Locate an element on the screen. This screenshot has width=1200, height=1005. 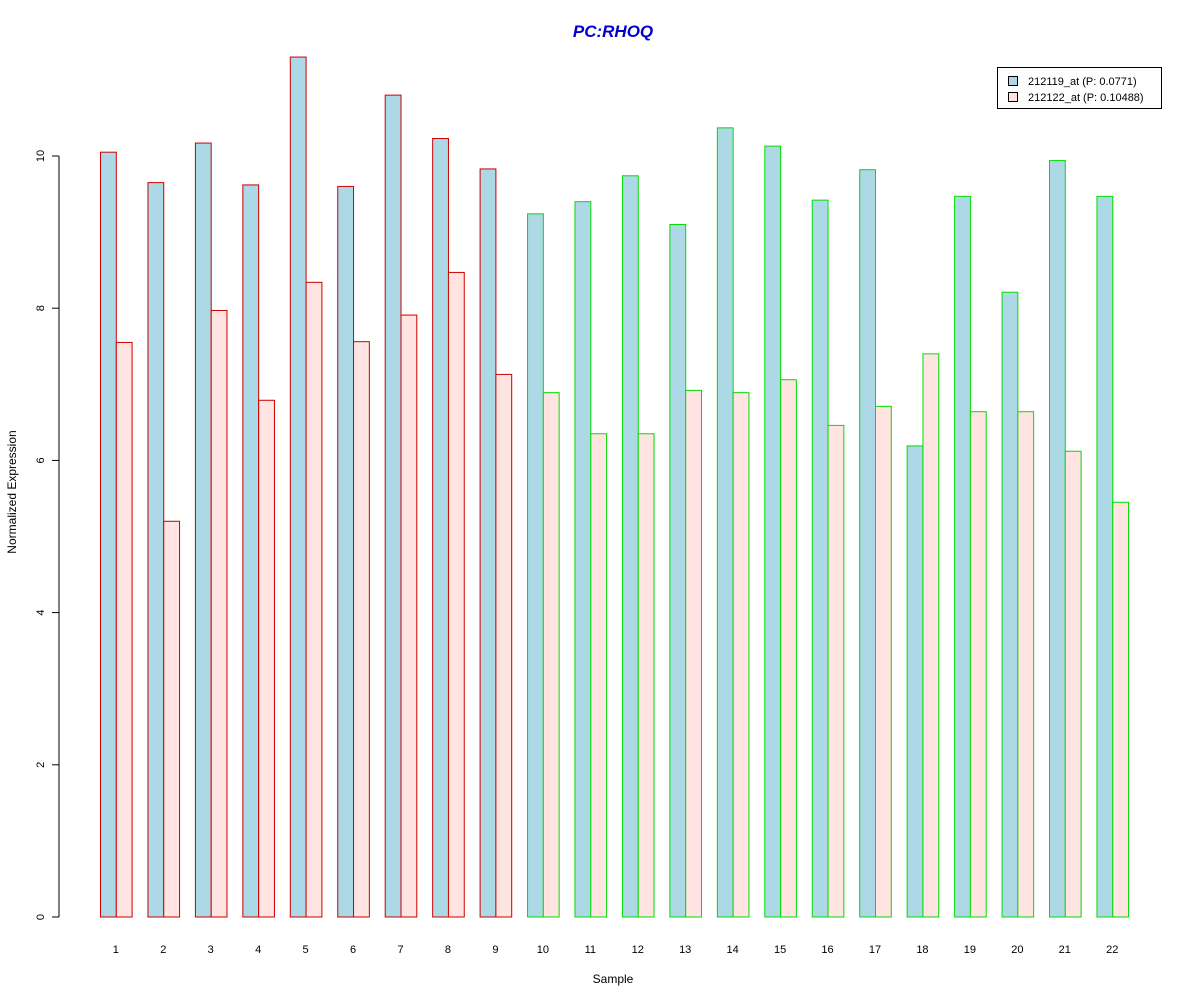
x-tick-label: 5 is located at coordinates (306, 950).